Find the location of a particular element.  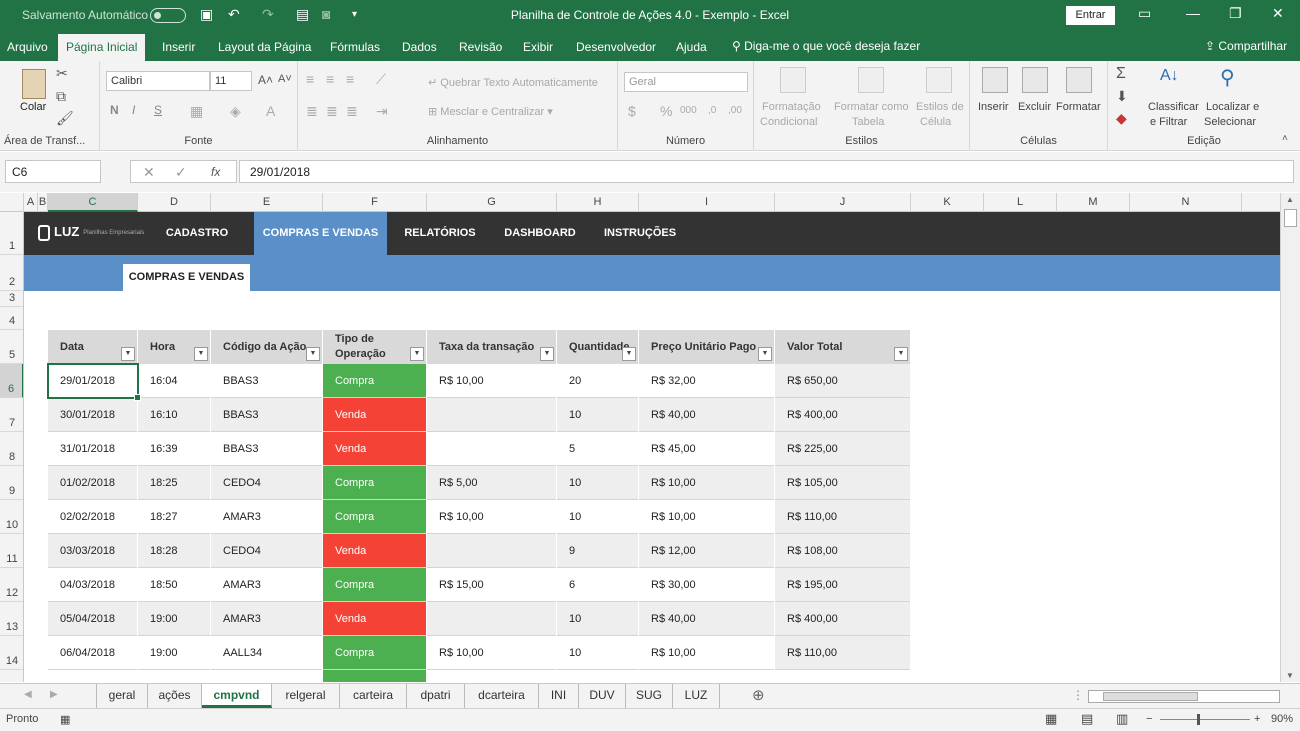

enter-icon: ✓ is located at coordinates (181, 172).